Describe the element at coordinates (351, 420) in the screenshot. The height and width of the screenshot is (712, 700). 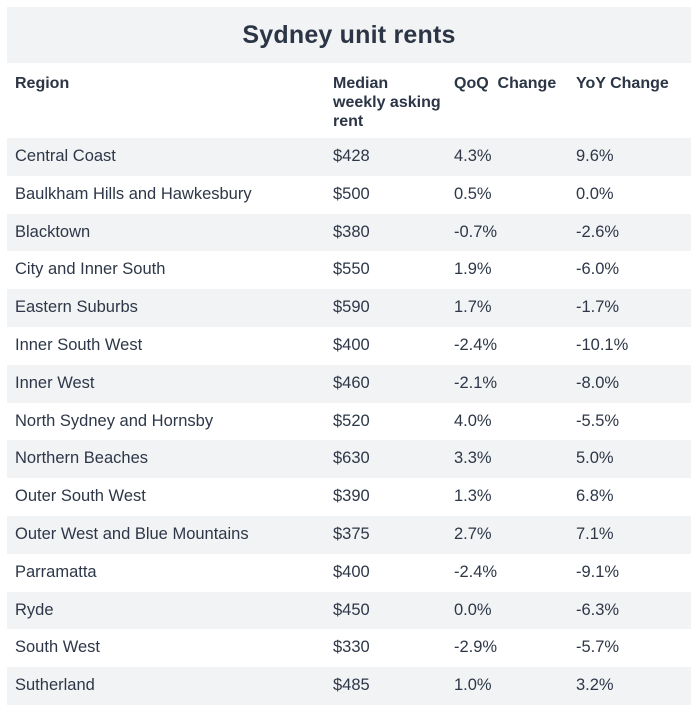
I see `rent-cell: $520` at that location.